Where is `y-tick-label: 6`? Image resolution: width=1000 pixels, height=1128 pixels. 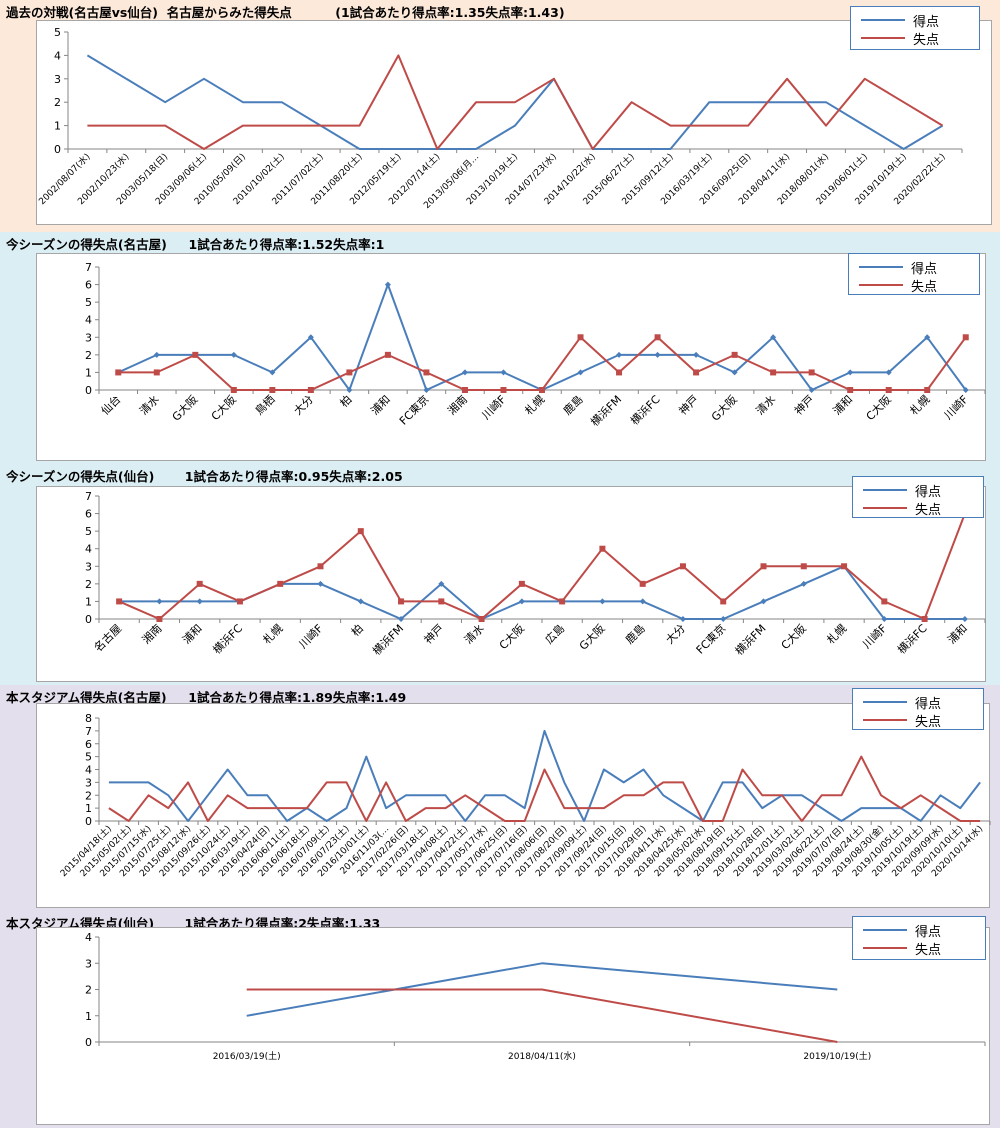
y-tick-label: 6 is located at coordinates (88, 514).